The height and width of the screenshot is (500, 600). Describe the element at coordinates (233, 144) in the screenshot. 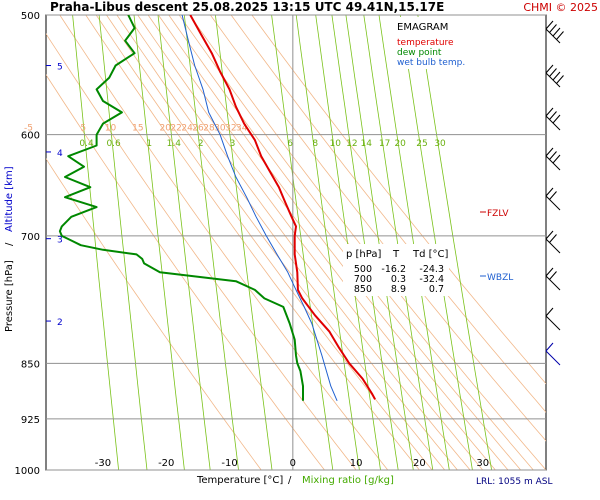

I see `mixing-ratio-label: 3` at that location.